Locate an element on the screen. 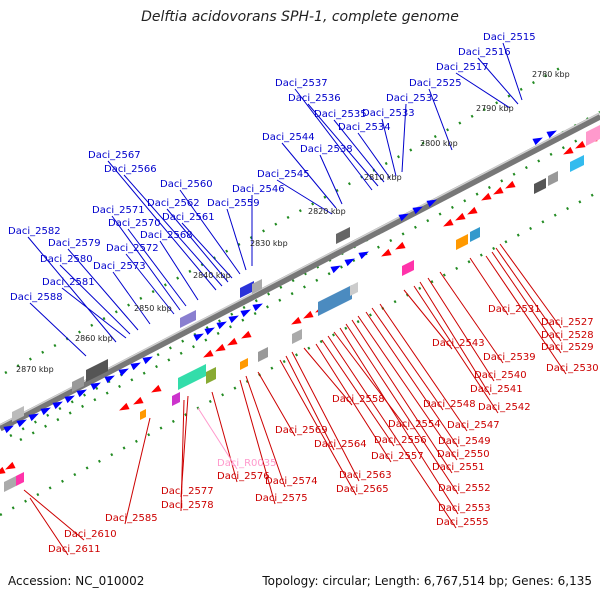  gene-label-bottom: Daci_2543 is located at coordinates (458, 343).